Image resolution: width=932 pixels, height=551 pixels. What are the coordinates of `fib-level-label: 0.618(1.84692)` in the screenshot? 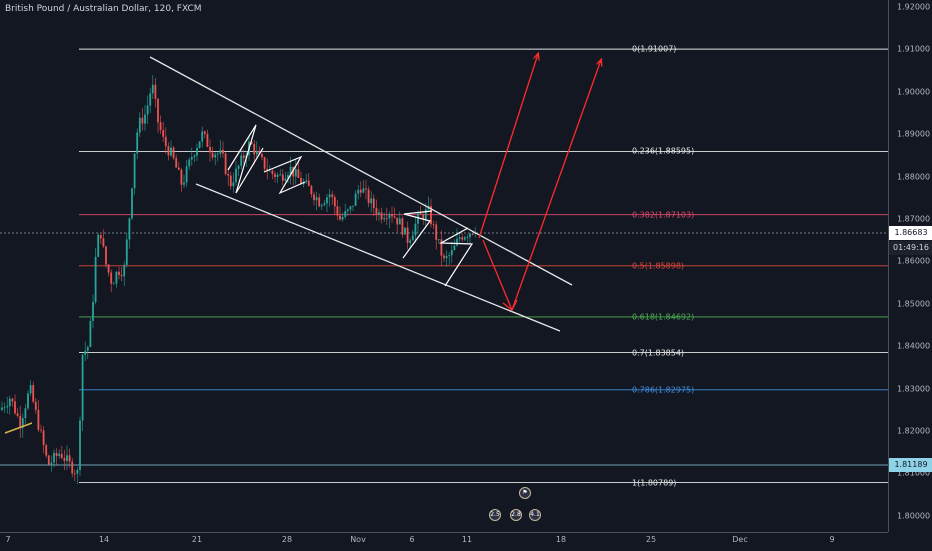 It's located at (663, 317).